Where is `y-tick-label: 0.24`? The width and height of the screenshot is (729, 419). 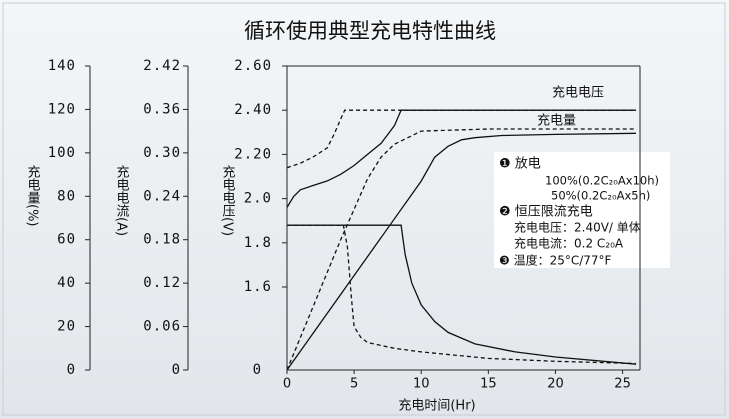
y-tick-label: 0.24 is located at coordinates (162, 196).